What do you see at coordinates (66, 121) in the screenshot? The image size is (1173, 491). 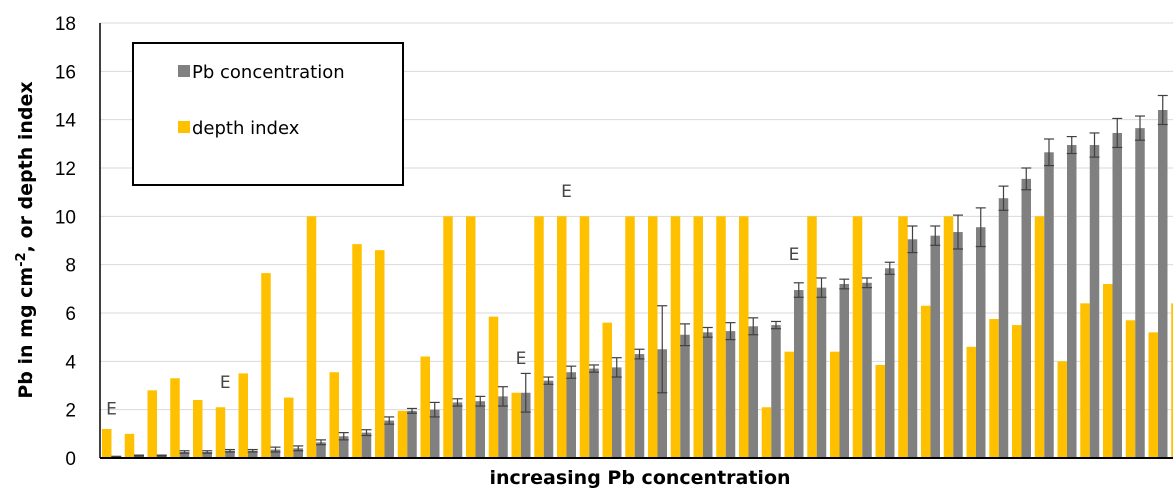 I see `y-tick-label: 14` at bounding box center [66, 121].